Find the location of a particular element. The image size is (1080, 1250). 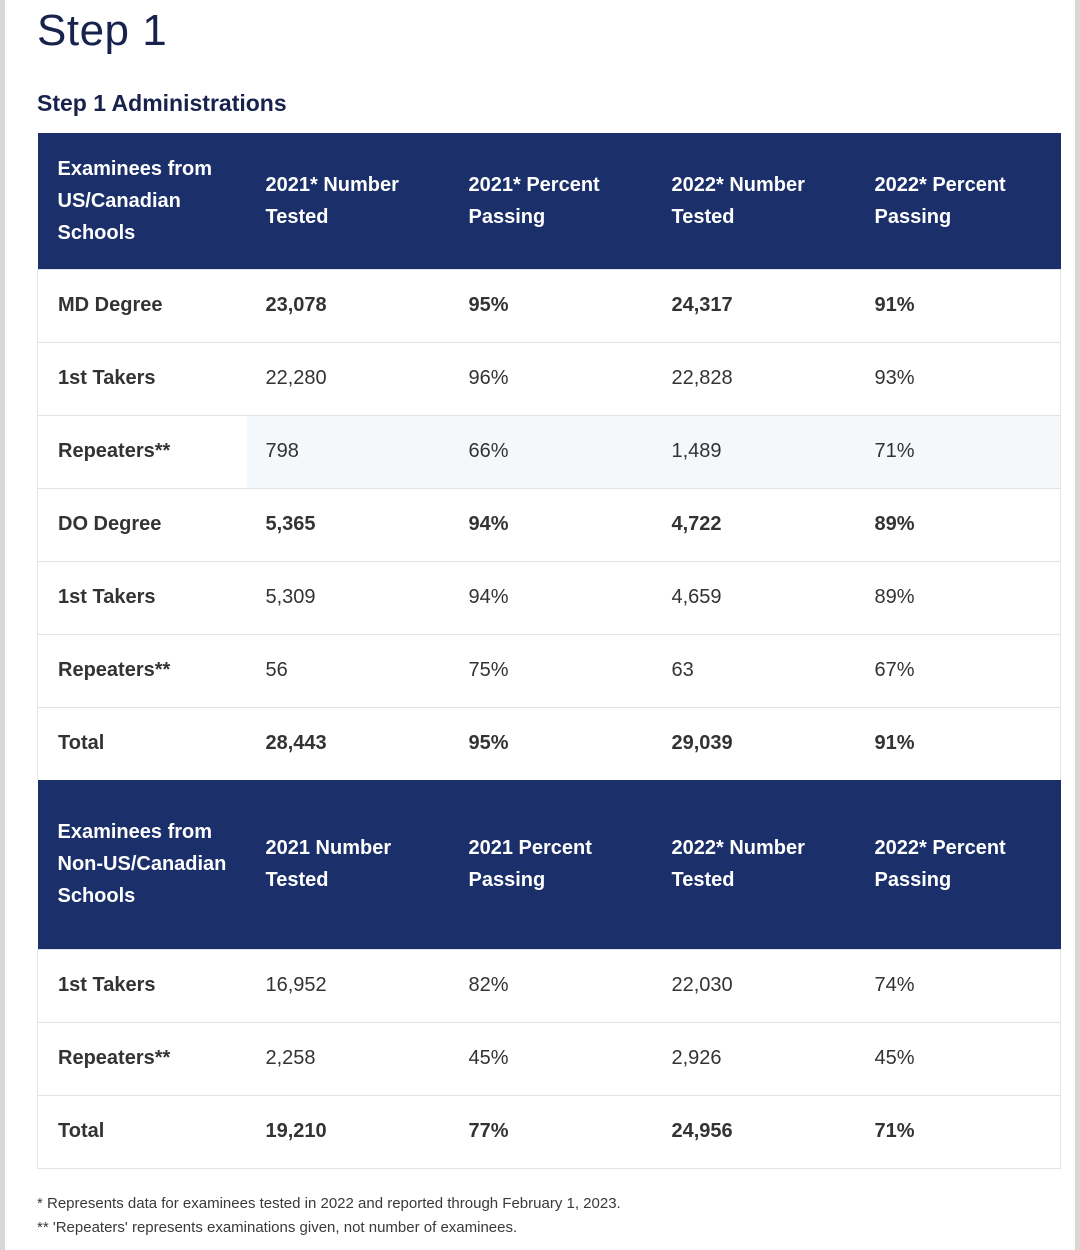

table-cell: 19,210 is located at coordinates (348, 1131).